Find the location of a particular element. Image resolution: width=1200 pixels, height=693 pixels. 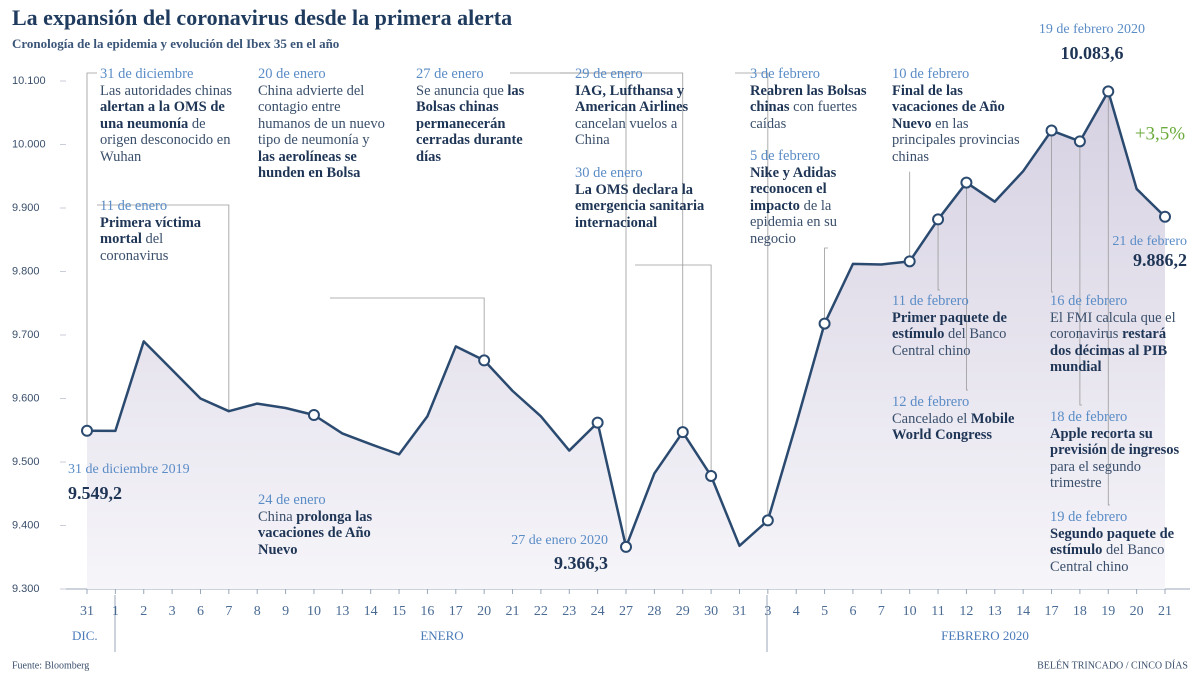

x-tick-label: 21 is located at coordinates (1165, 611).